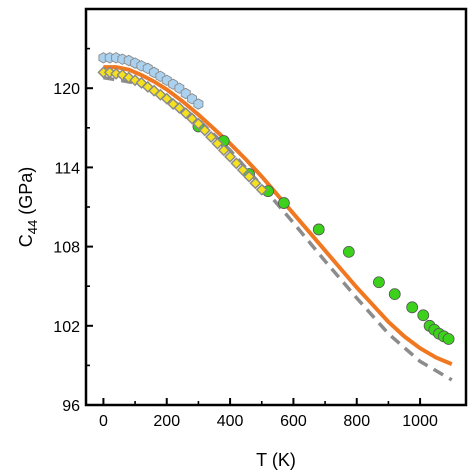  I want to click on hexagon-point, so click(198, 104).